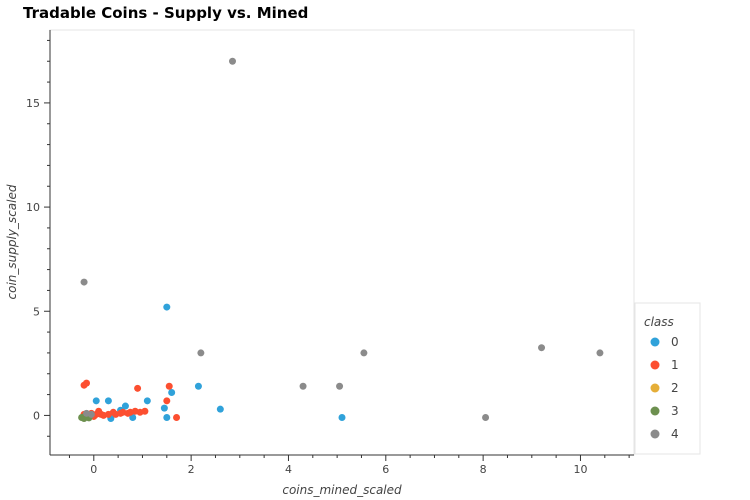  I want to click on y-tick-label: 0, so click(36, 415).